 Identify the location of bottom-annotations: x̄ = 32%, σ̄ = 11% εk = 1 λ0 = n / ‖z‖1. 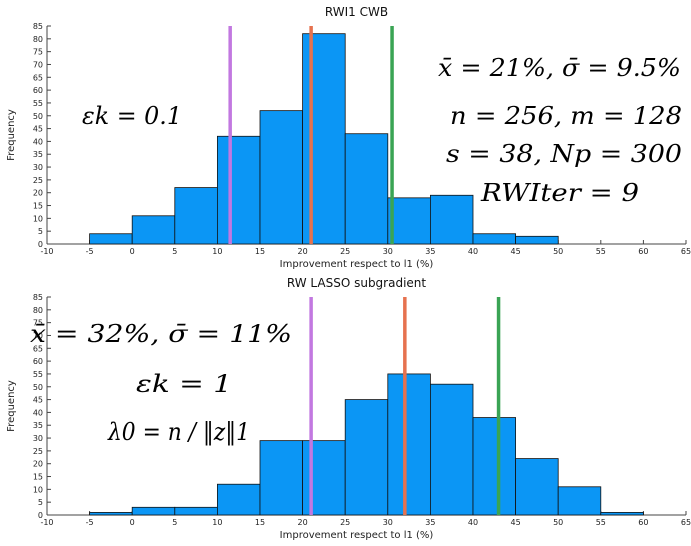
(161, 383).